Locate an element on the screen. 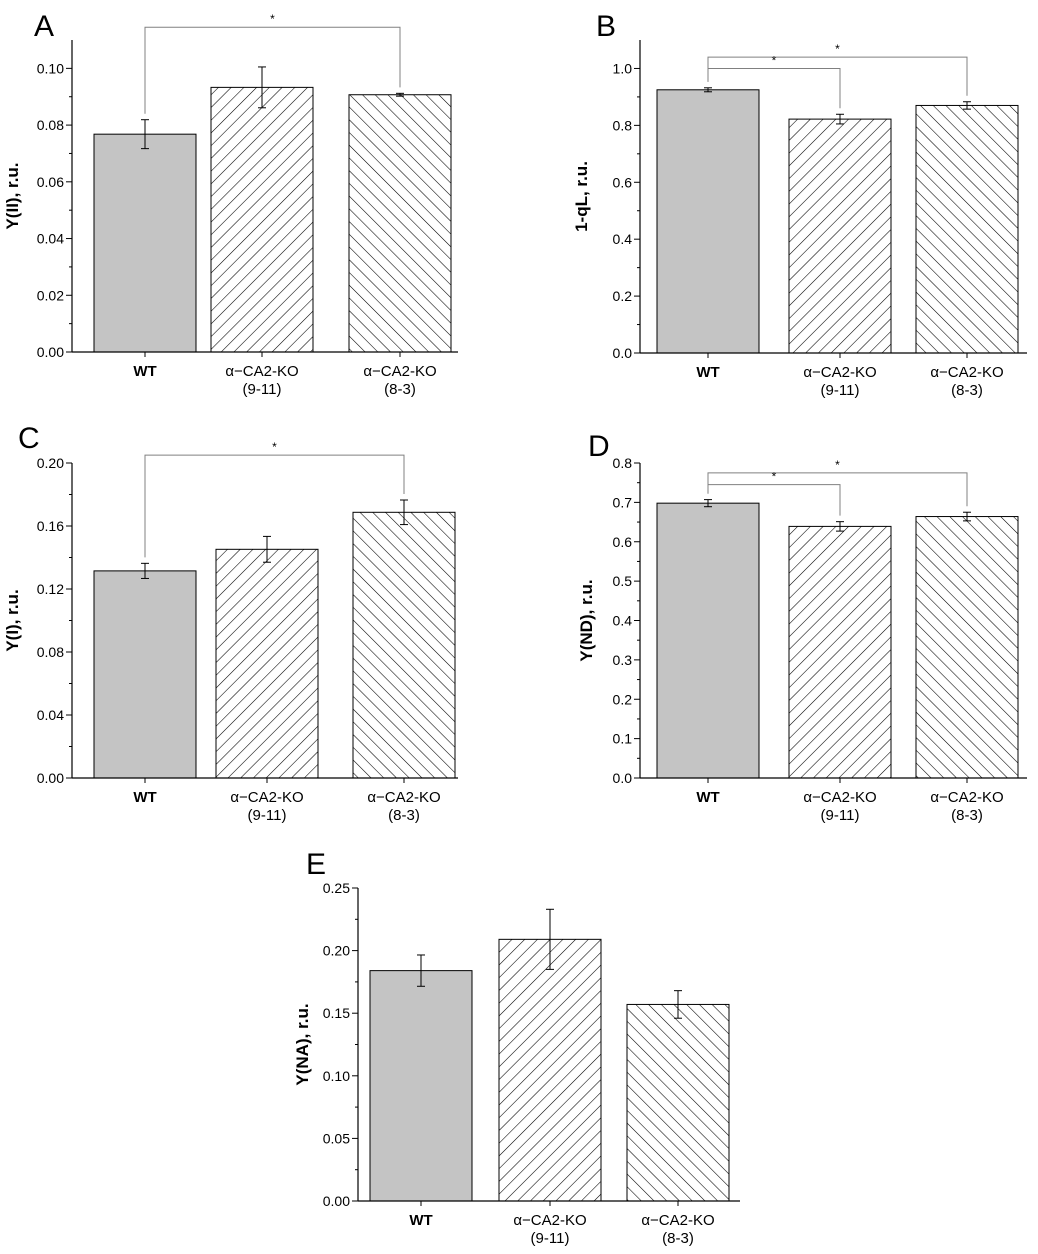 The height and width of the screenshot is (1254, 1038). y-tick-label: 0.7 is located at coordinates (623, 502).